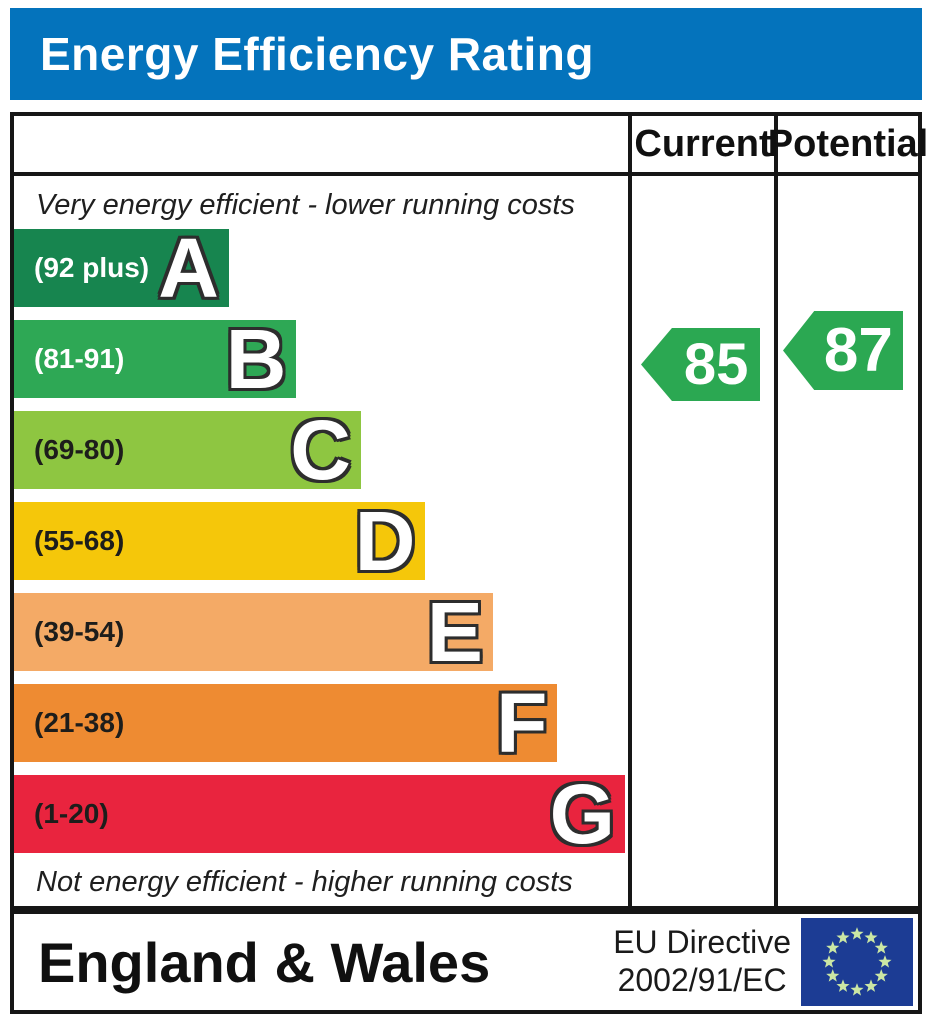 This screenshot has width=933, height=1024. I want to click on band-letter: C, so click(320, 450).